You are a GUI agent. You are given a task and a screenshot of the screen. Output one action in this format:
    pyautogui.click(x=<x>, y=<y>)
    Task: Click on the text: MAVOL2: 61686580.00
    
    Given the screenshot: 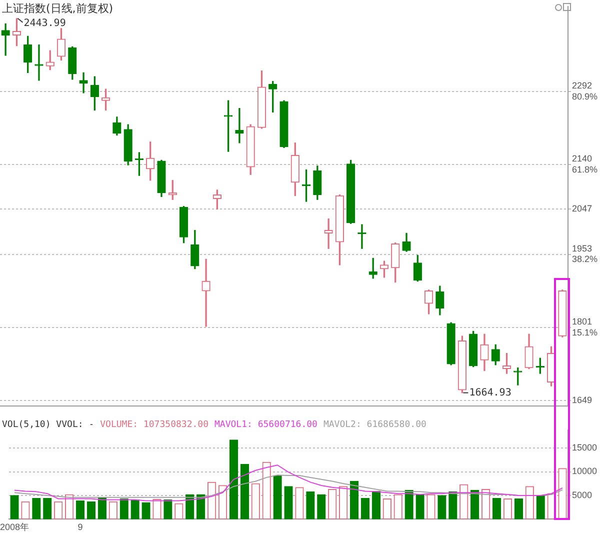 What is the action you would take?
    pyautogui.click(x=374, y=425)
    